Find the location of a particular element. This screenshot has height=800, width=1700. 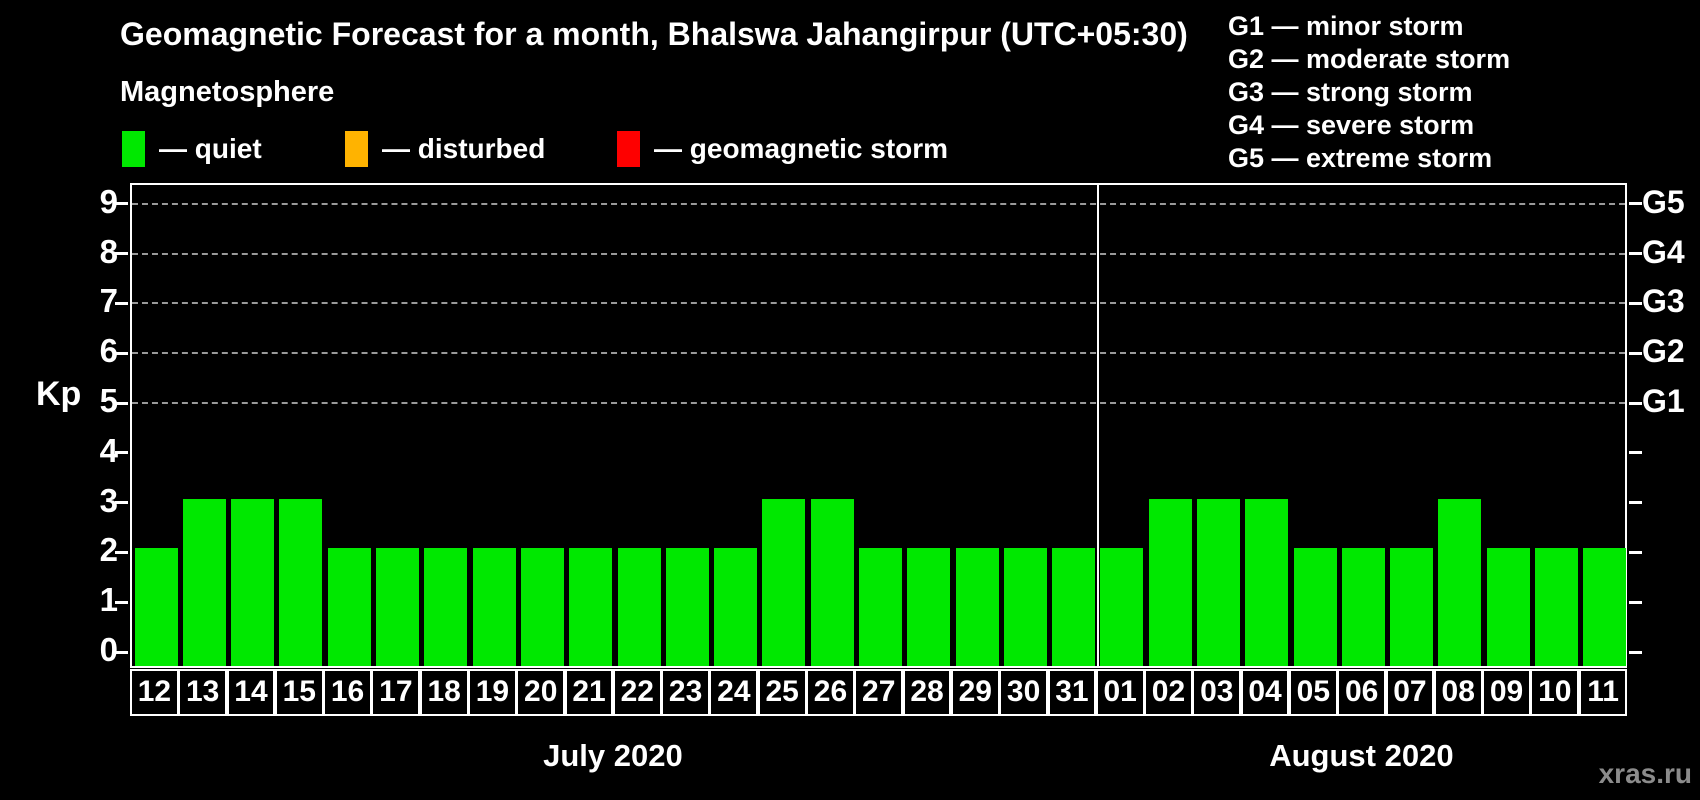

legend-item-label: — disturbed is located at coordinates (464, 148).